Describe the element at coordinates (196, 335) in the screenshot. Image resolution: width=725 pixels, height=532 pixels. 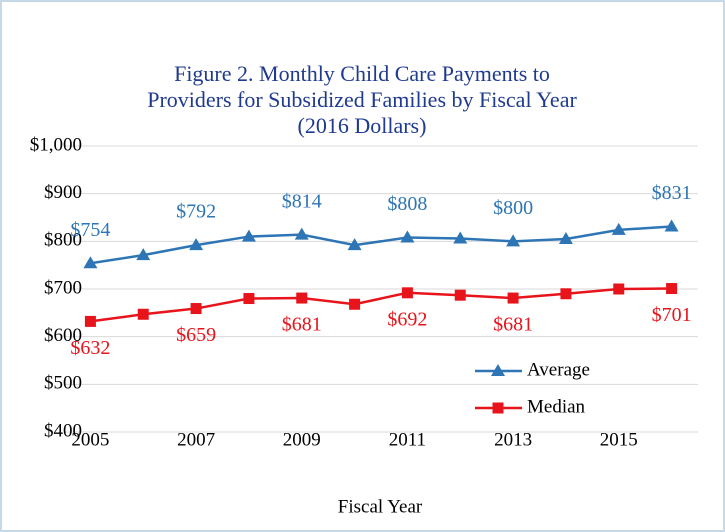
I see `data-label: $659` at that location.